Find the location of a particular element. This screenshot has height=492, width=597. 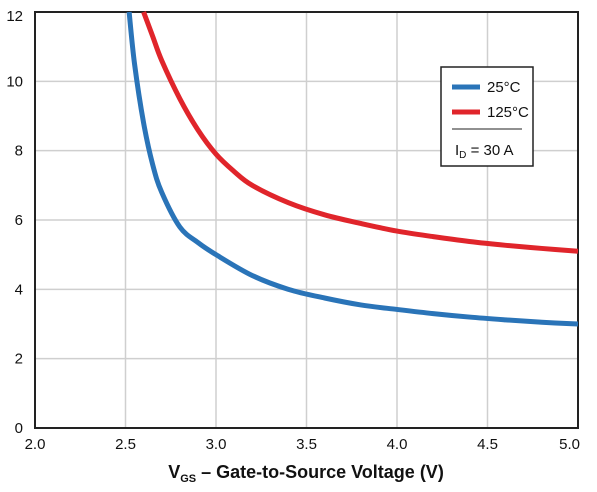

legend-label-25c: 25°C is located at coordinates (504, 87).